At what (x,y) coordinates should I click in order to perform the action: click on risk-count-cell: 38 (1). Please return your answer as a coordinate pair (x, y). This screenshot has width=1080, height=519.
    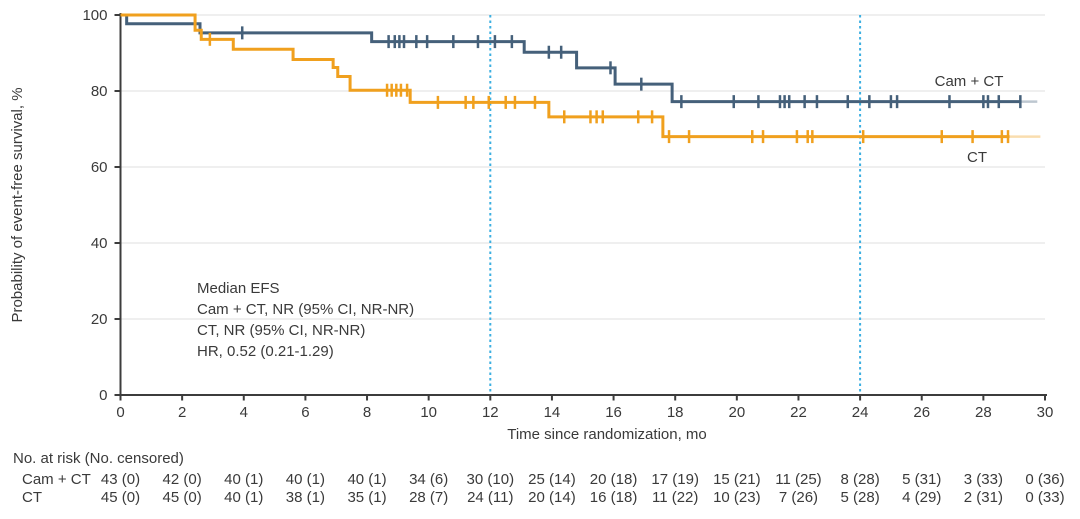
    Looking at the image, I should click on (305, 497).